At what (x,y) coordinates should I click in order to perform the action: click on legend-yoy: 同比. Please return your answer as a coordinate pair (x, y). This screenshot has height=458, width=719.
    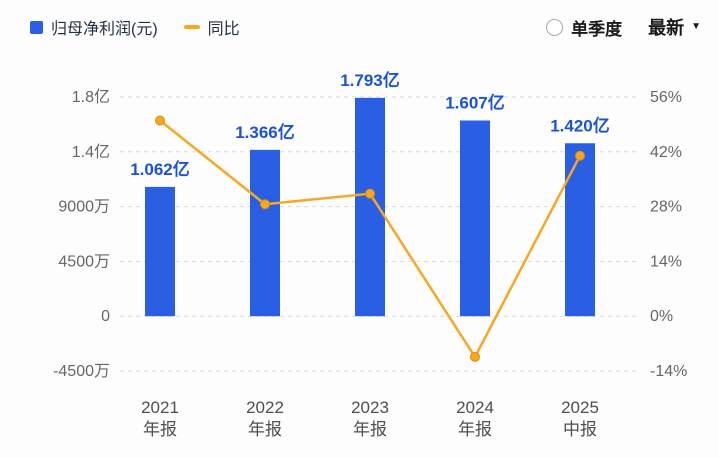
    Looking at the image, I should click on (211, 27).